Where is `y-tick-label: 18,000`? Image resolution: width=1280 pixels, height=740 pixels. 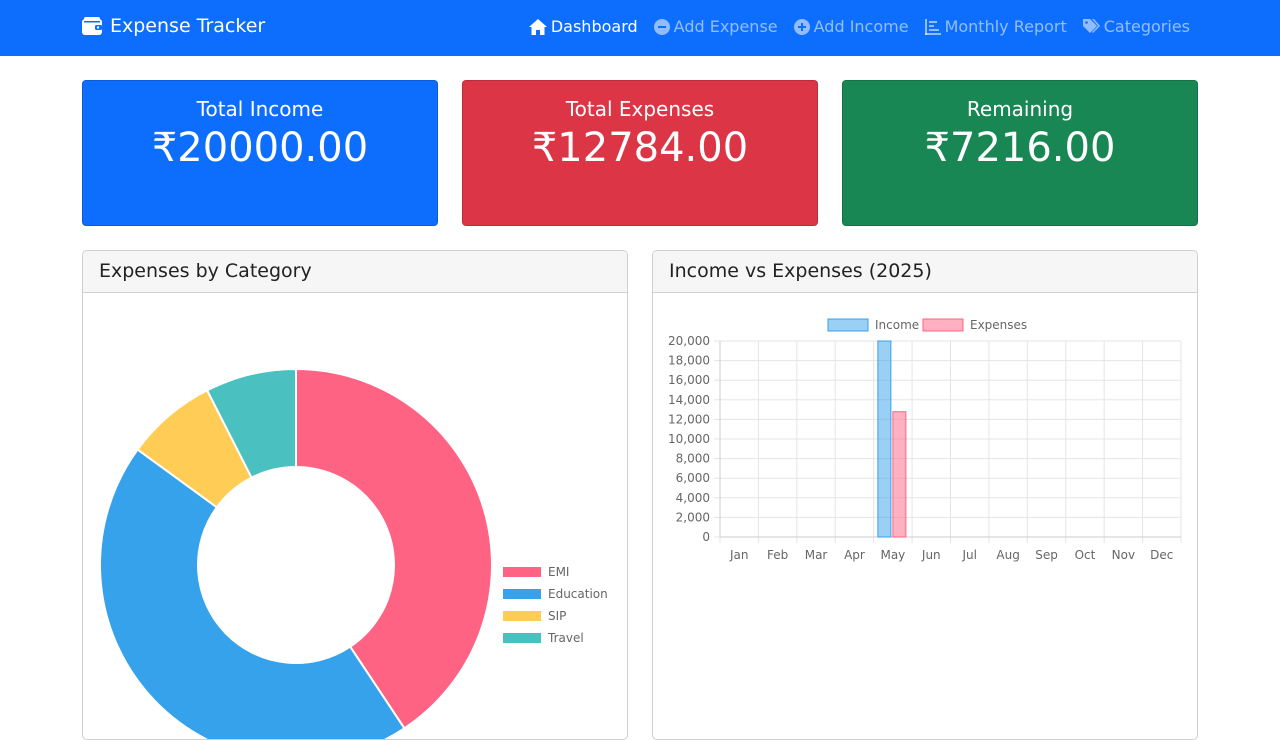
y-tick-label: 18,000 is located at coordinates (689, 361).